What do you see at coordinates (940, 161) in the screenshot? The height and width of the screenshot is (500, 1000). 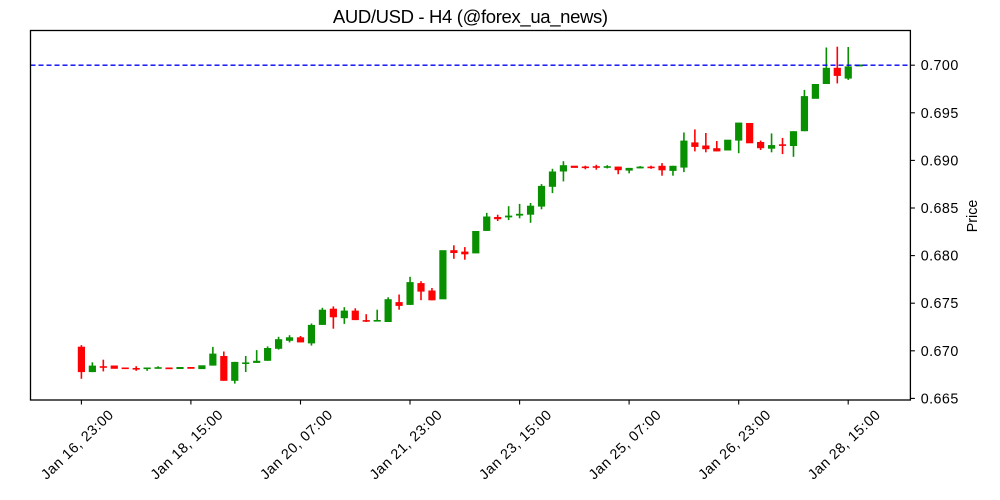 I see `svg-text: 0.690` at bounding box center [940, 161].